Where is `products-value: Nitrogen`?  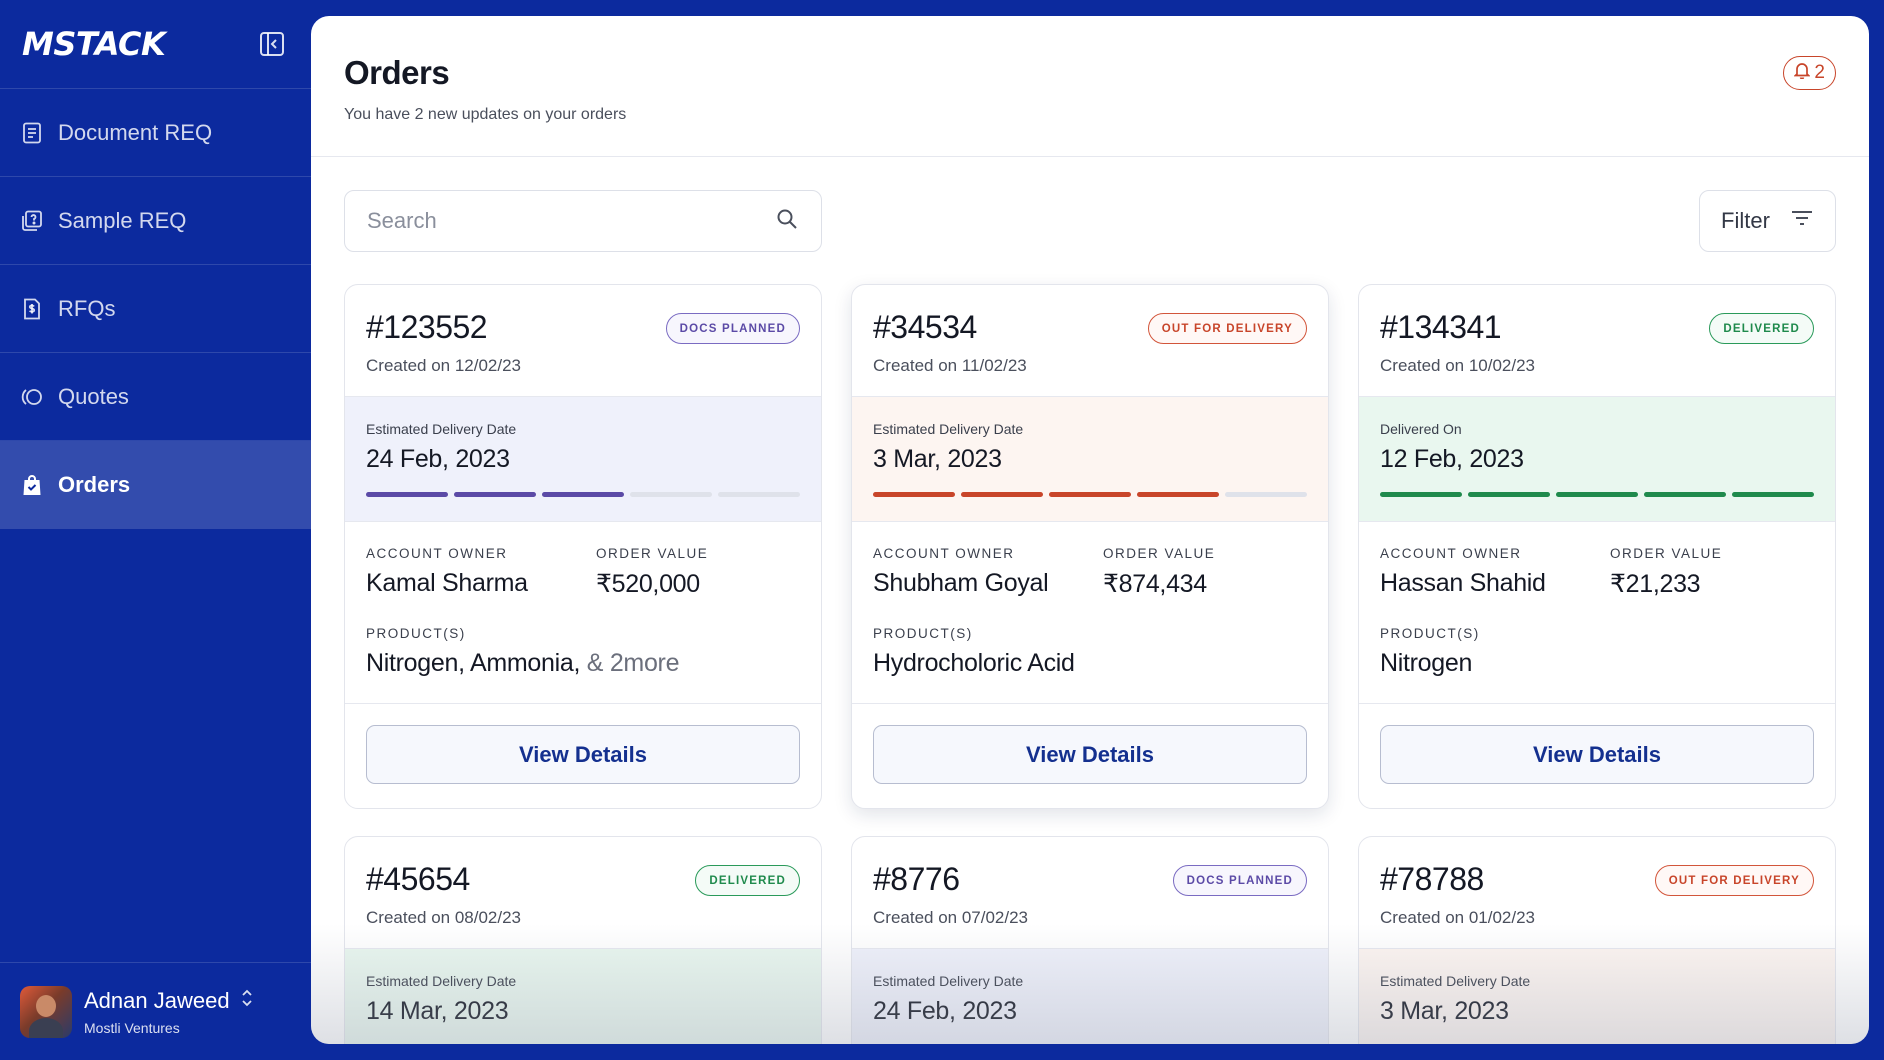 products-value: Nitrogen is located at coordinates (1430, 663).